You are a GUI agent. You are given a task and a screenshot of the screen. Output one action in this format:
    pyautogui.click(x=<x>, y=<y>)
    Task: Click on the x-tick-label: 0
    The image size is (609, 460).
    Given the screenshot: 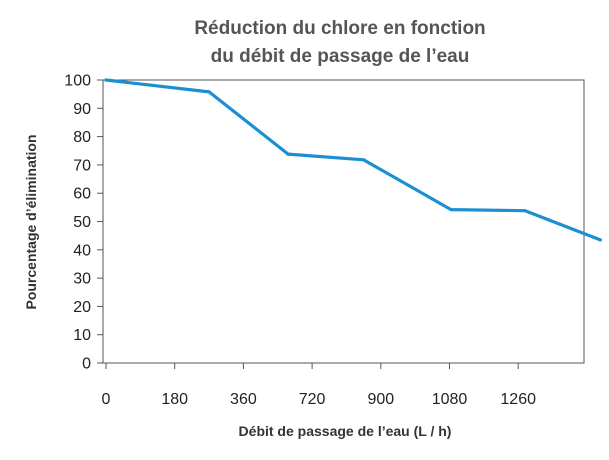 What is the action you would take?
    pyautogui.click(x=106, y=399)
    